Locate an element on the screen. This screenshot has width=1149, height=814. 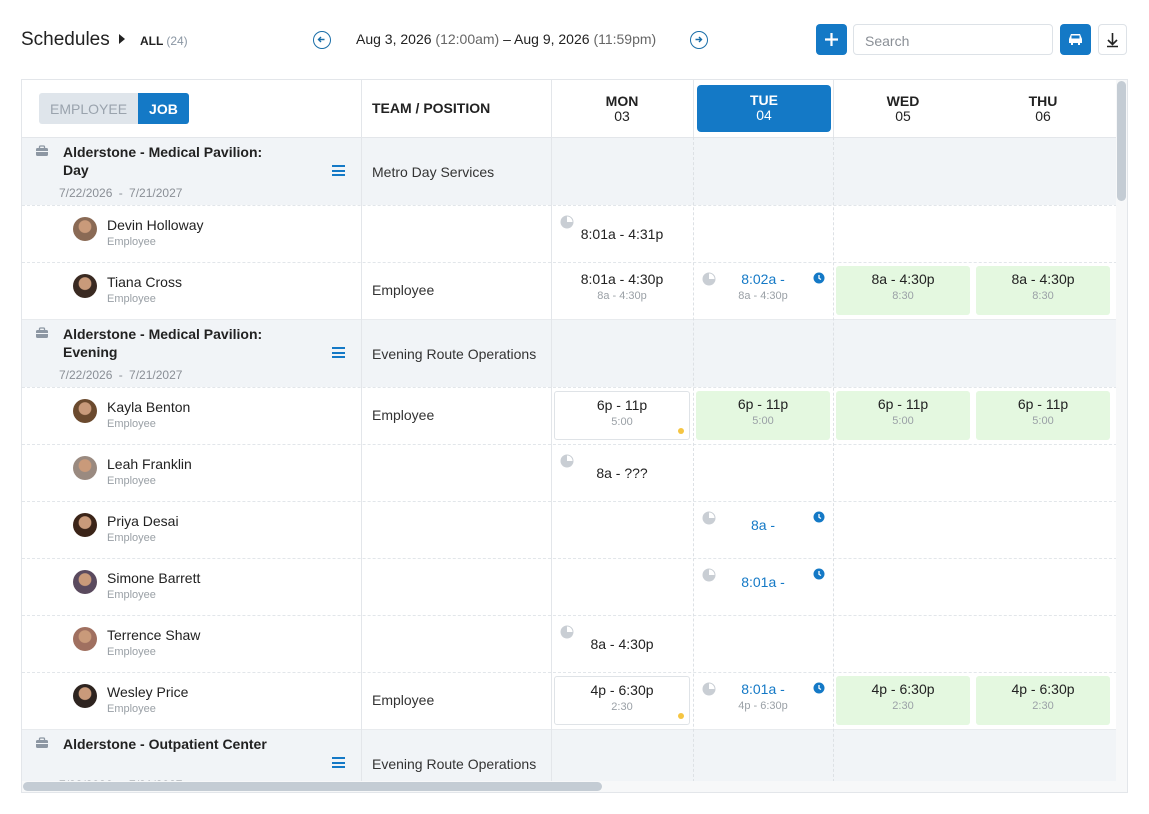
day-date: 05 is located at coordinates (903, 116).